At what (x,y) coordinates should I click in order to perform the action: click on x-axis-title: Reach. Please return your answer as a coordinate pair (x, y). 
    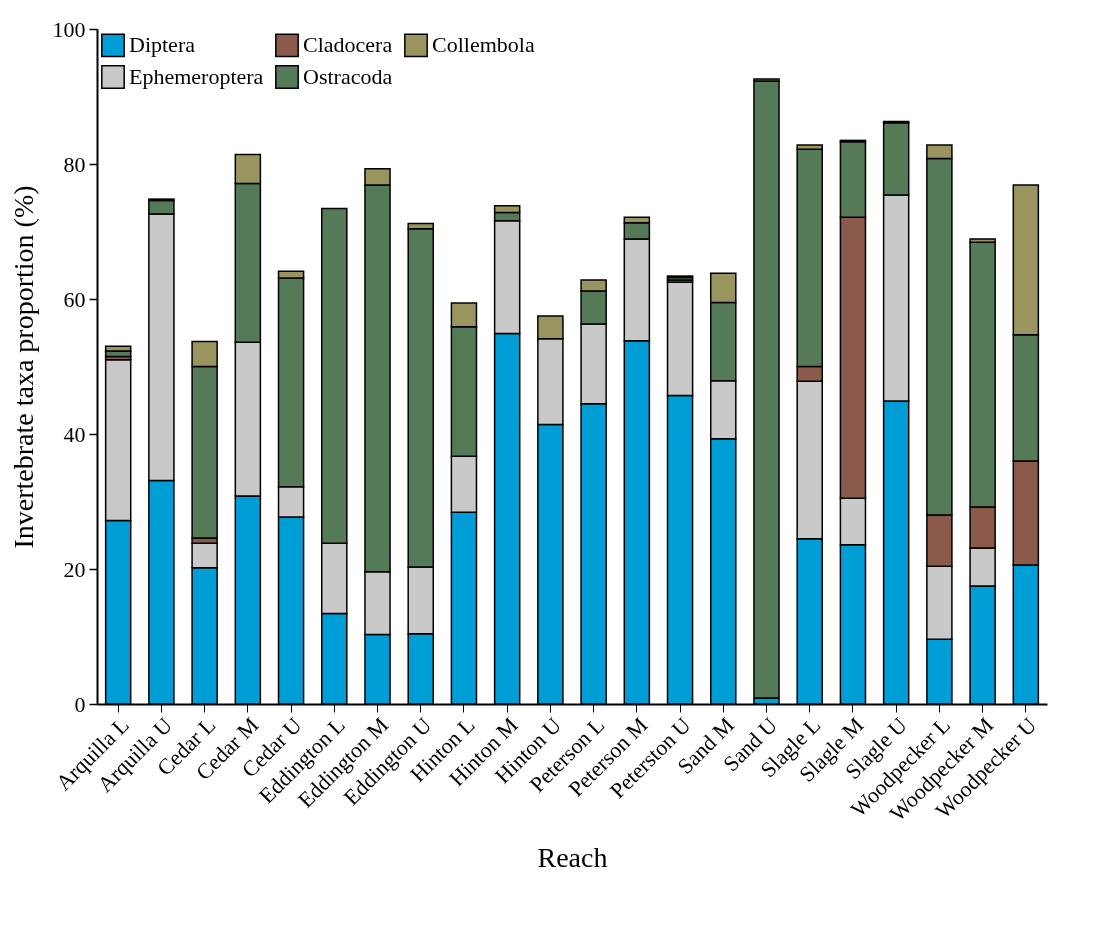
    Looking at the image, I should click on (572, 858).